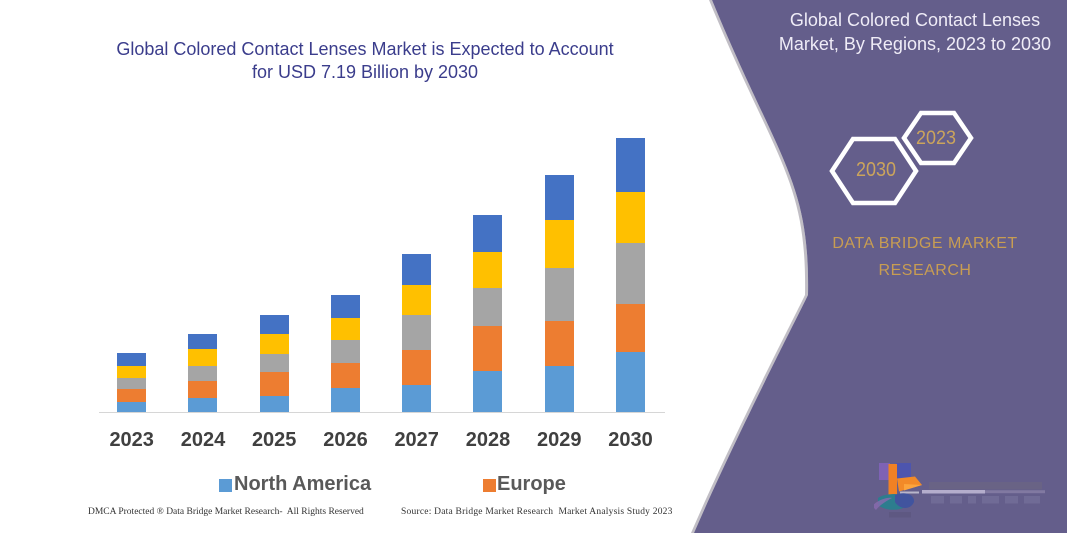 Image resolution: width=1067 pixels, height=533 pixels. What do you see at coordinates (936, 138) in the screenshot?
I see `svg-text: 2023` at bounding box center [936, 138].